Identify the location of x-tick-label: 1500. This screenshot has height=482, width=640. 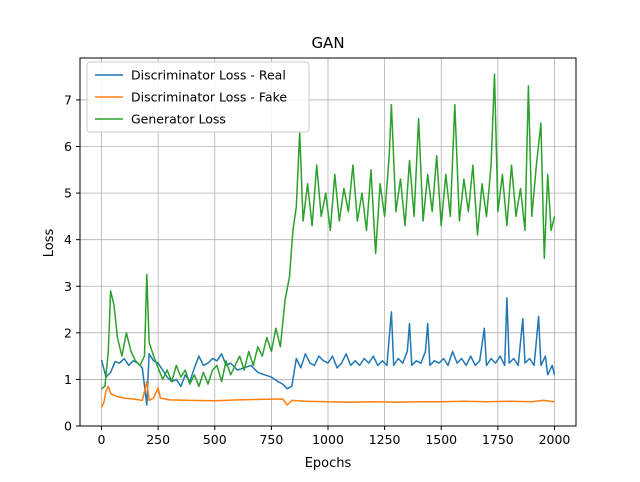
(441, 439).